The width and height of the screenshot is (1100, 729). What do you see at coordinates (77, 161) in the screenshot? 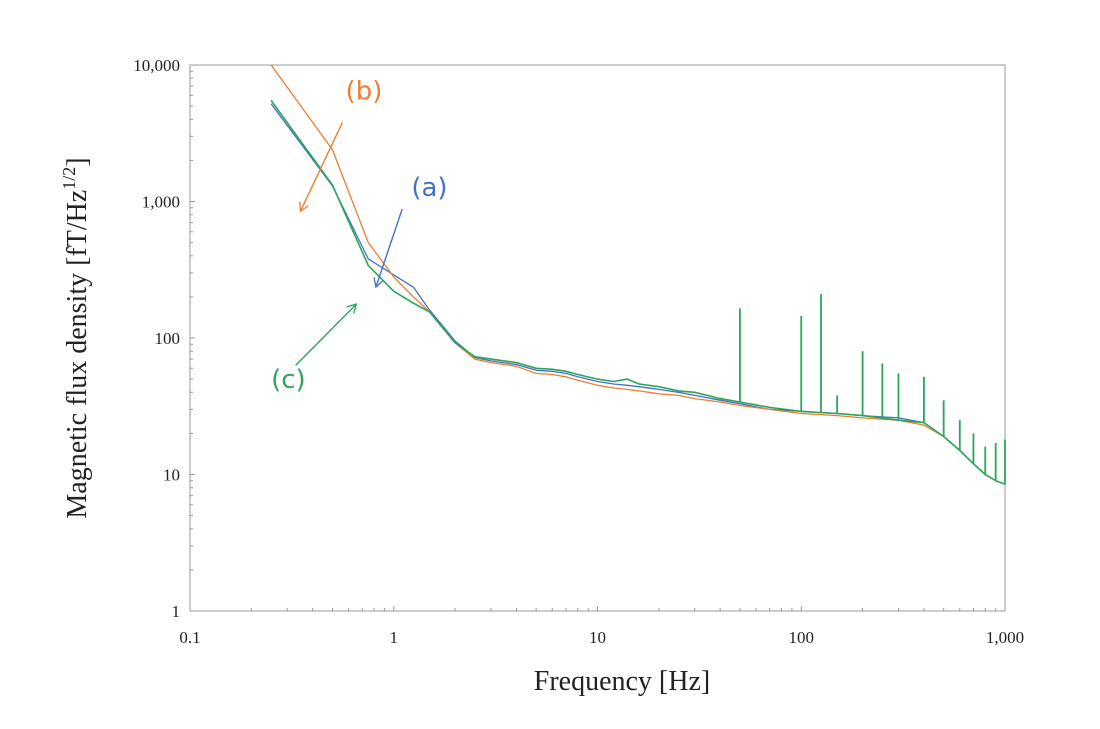
I see `y-axis-title-close: ]` at bounding box center [77, 161].